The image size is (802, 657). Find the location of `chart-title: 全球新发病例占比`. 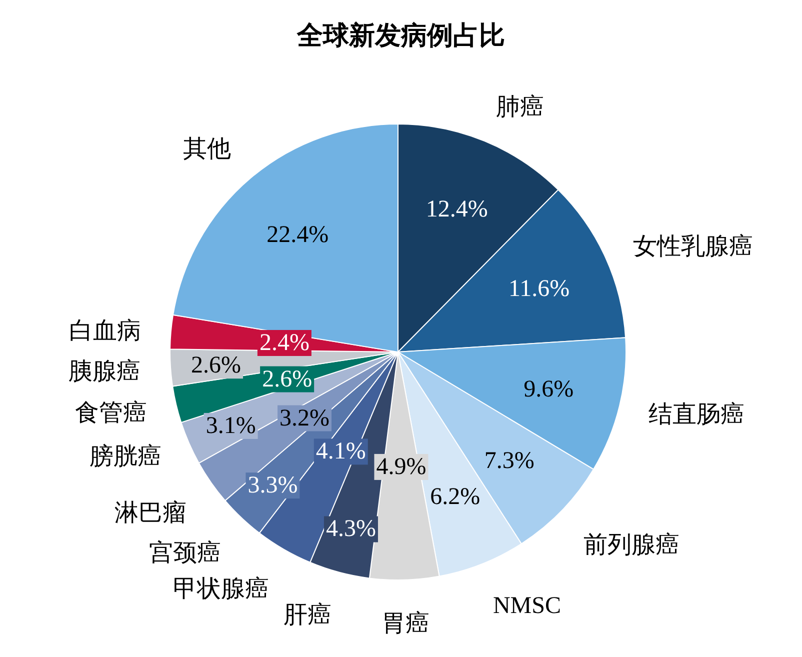

chart-title: 全球新发病例占比 is located at coordinates (400, 35).